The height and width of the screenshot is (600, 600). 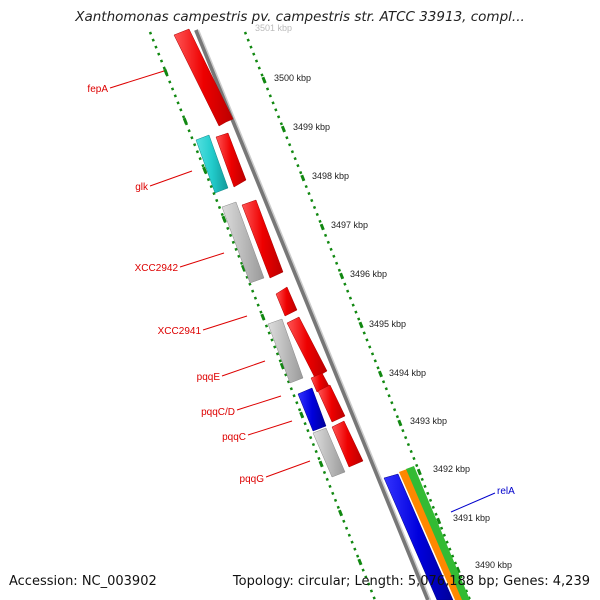 What do you see at coordinates (311, 127) in the screenshot?
I see `scale-label: 3499 kbp` at bounding box center [311, 127].